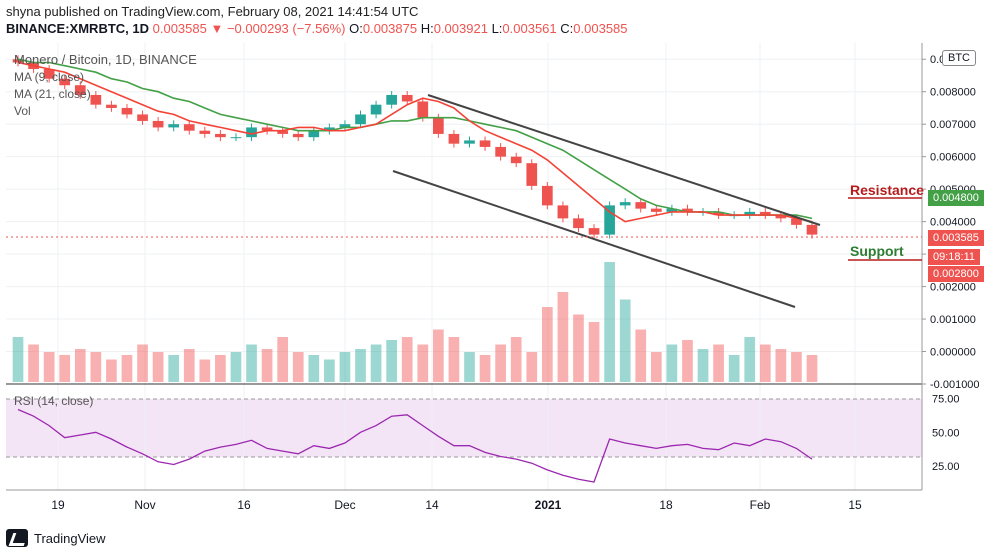 This screenshot has width=999, height=556. Describe the element at coordinates (959, 58) in the screenshot. I see `currency-badge: BTC` at that location.